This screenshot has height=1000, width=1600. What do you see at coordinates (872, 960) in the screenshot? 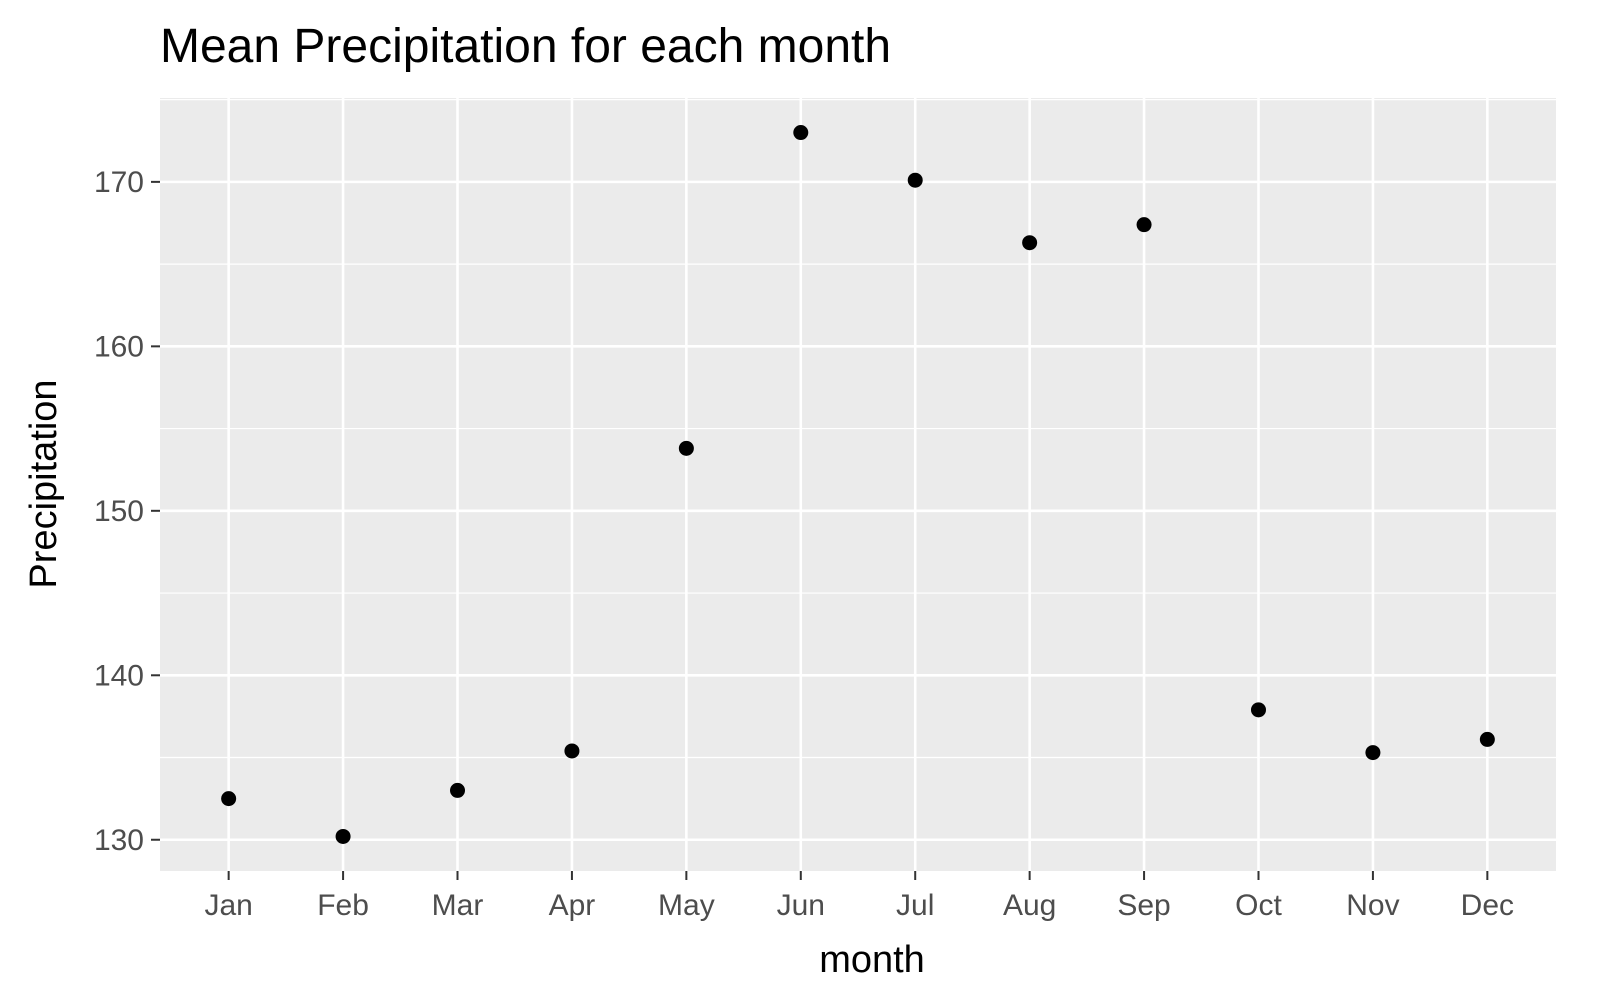
I see `x-axis-title: month` at bounding box center [872, 960].